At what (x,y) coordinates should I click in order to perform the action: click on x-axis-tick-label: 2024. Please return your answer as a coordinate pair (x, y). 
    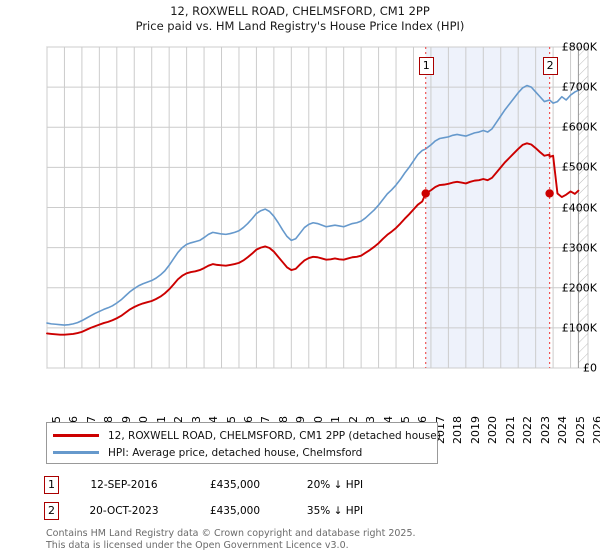
    Looking at the image, I should click on (563, 430).